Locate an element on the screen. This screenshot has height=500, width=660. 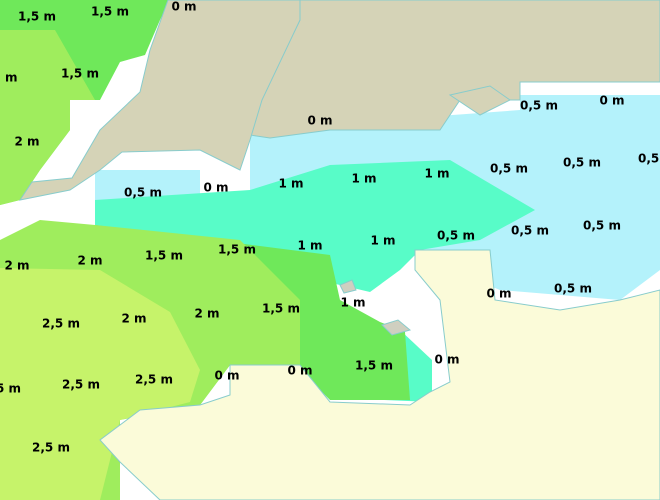
zone-two-metre-north is located at coordinates (47, 117).